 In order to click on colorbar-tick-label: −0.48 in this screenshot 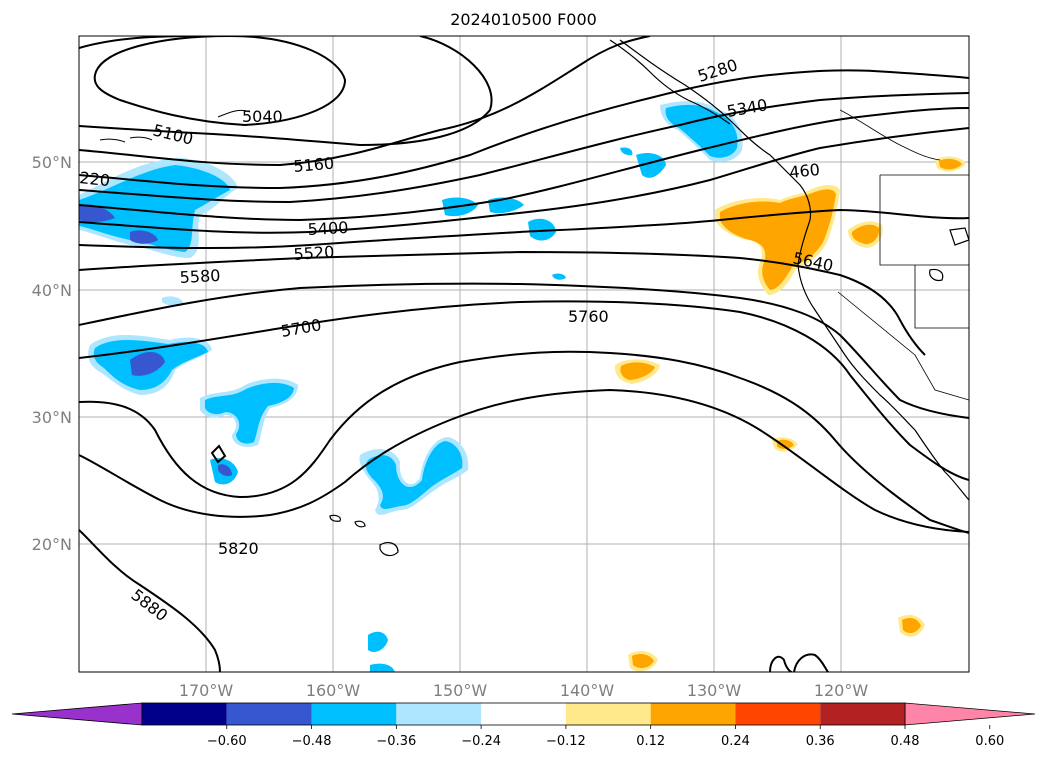, I will do `click(312, 741)`.